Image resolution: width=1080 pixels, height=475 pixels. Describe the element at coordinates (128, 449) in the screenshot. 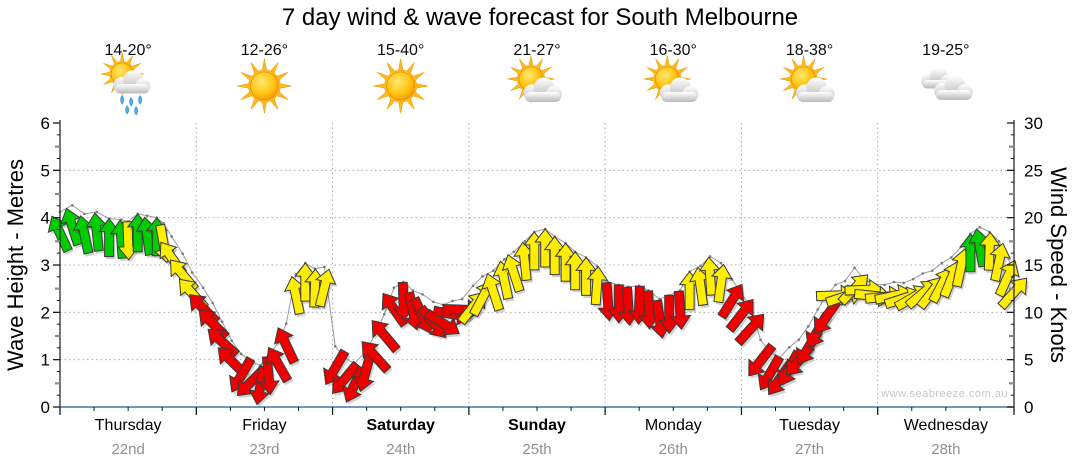

I see `day-date-label: 22nd` at that location.